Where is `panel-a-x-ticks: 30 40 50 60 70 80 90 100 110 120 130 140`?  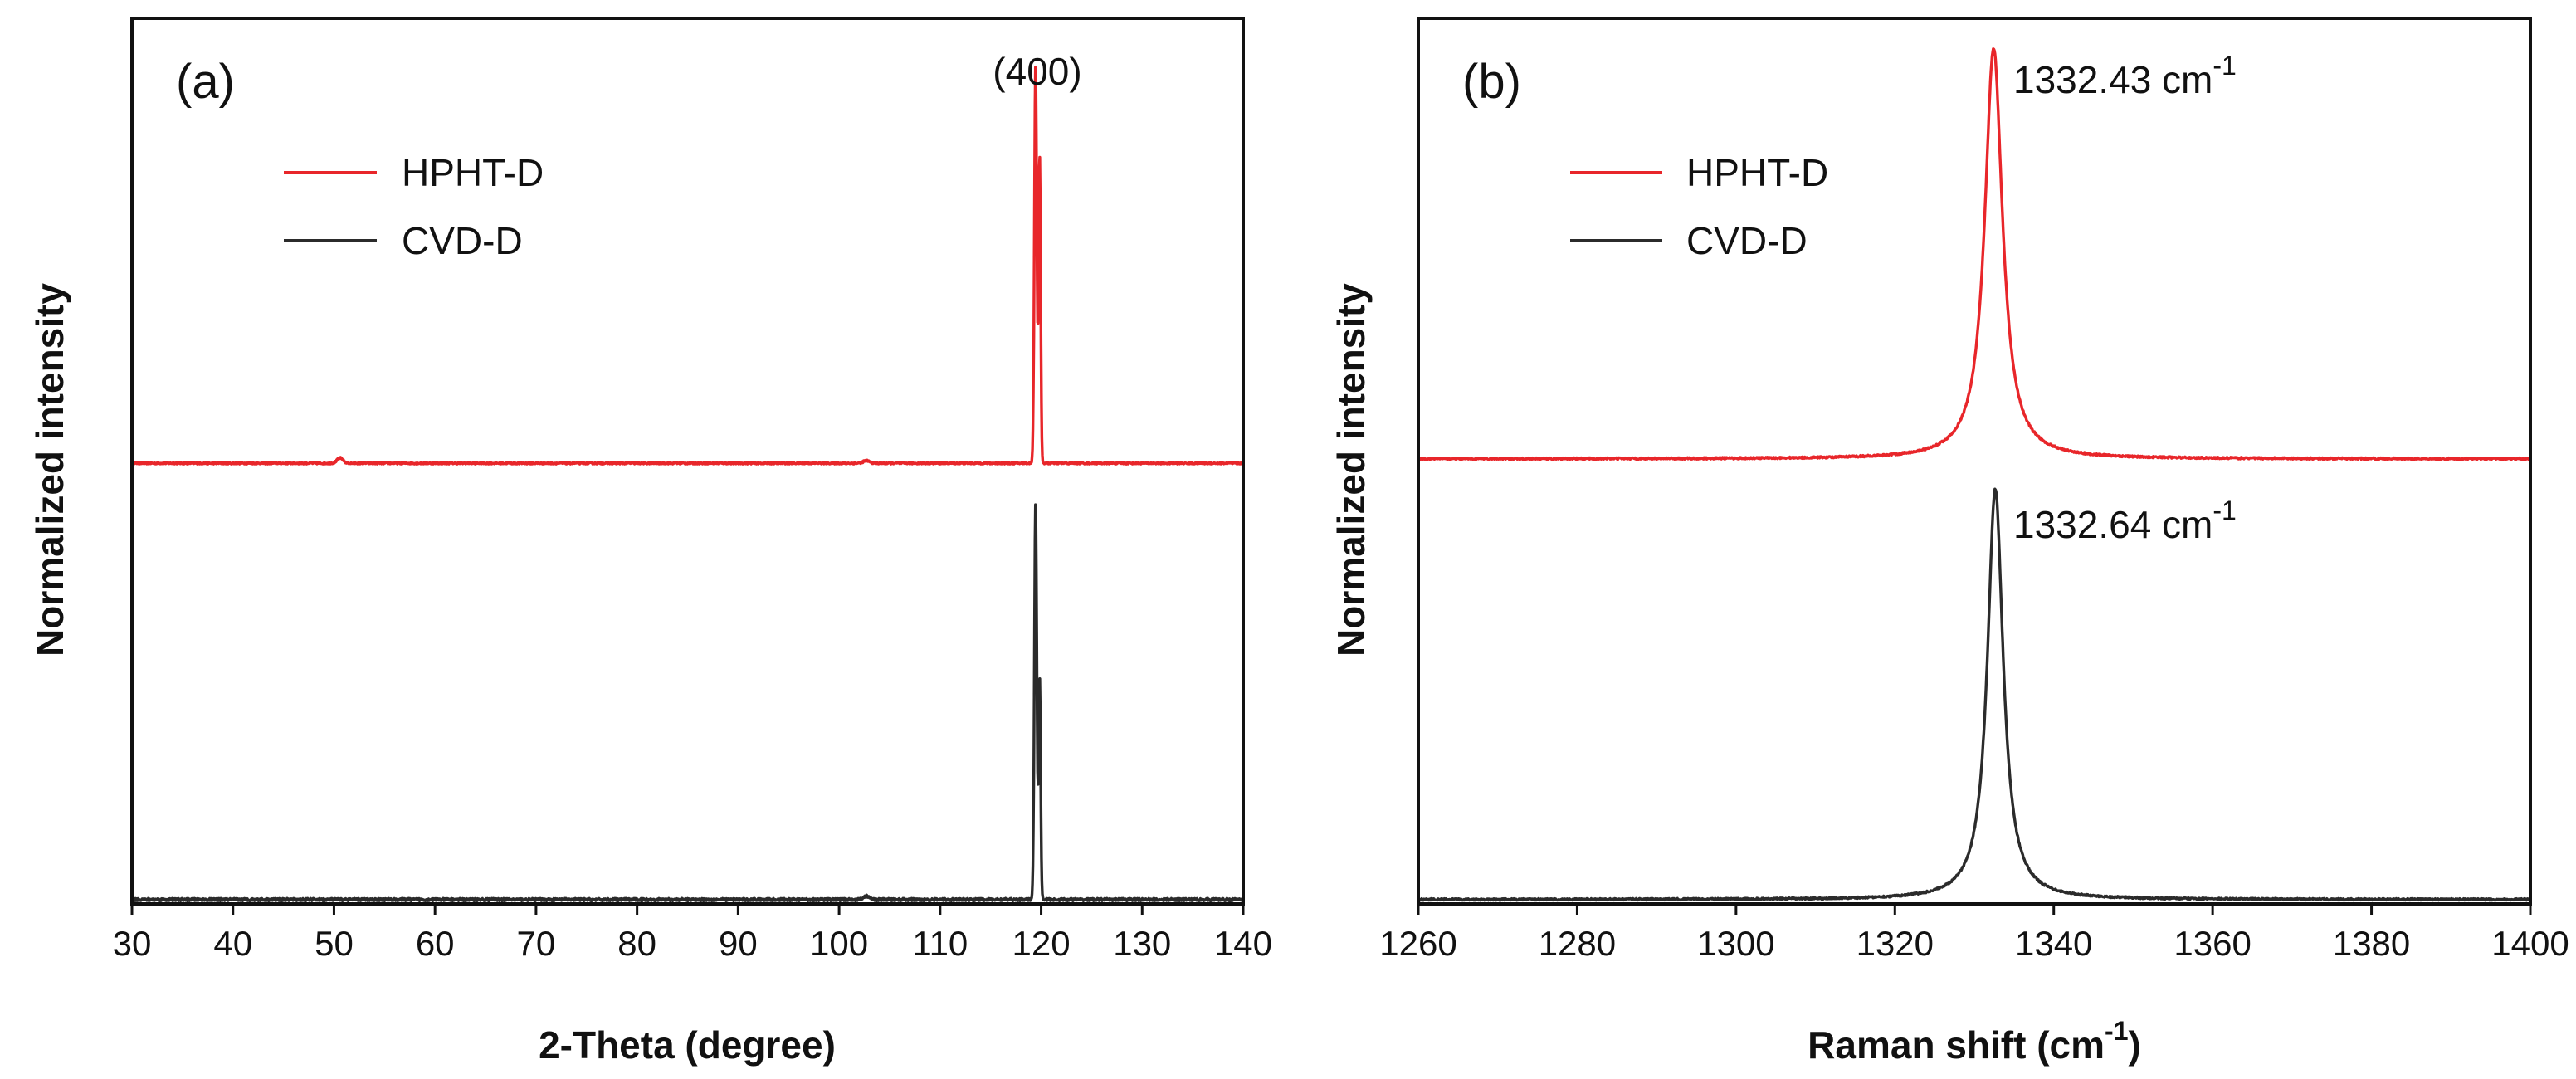 panel-a-x-ticks: 30 40 50 60 70 80 90 100 110 120 130 140 is located at coordinates (693, 933).